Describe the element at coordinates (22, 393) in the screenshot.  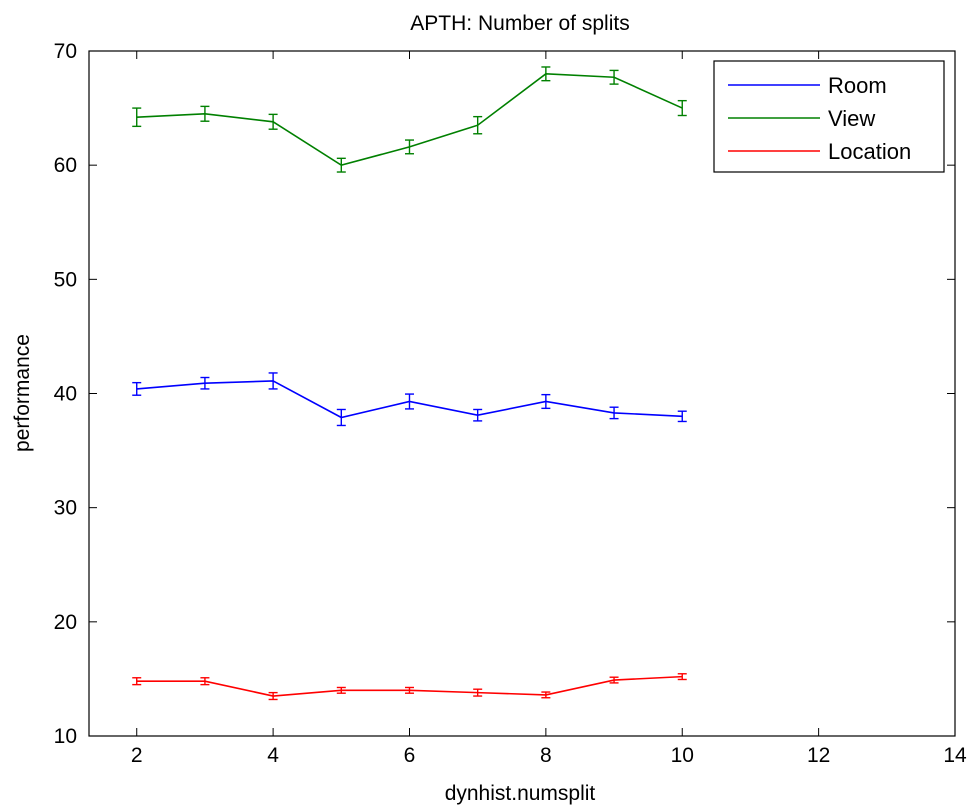
I see `y-axis-label: performance` at that location.